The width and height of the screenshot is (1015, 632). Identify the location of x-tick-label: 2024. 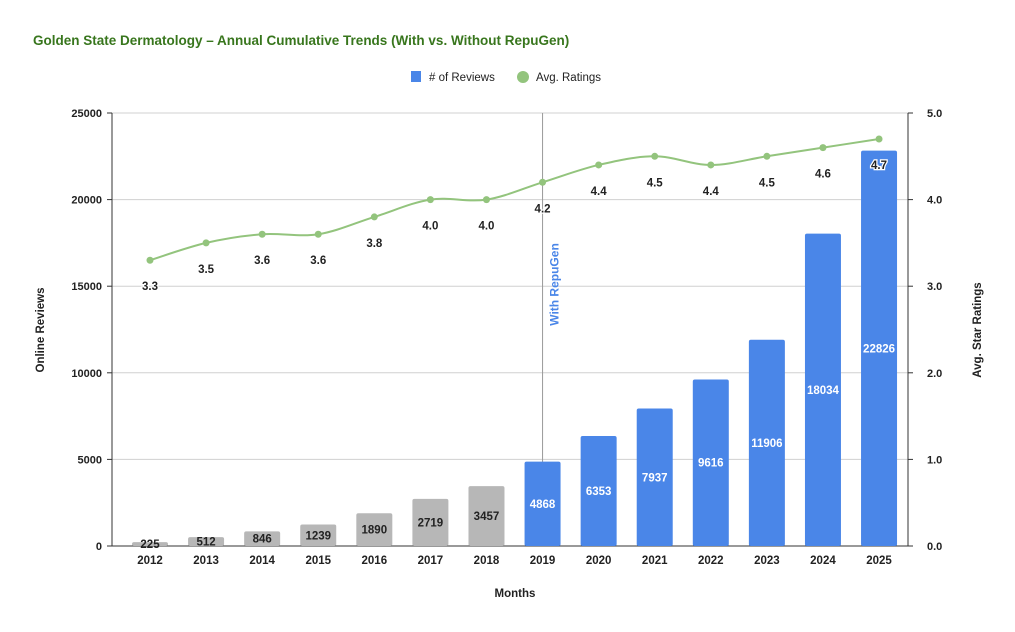
(823, 561).